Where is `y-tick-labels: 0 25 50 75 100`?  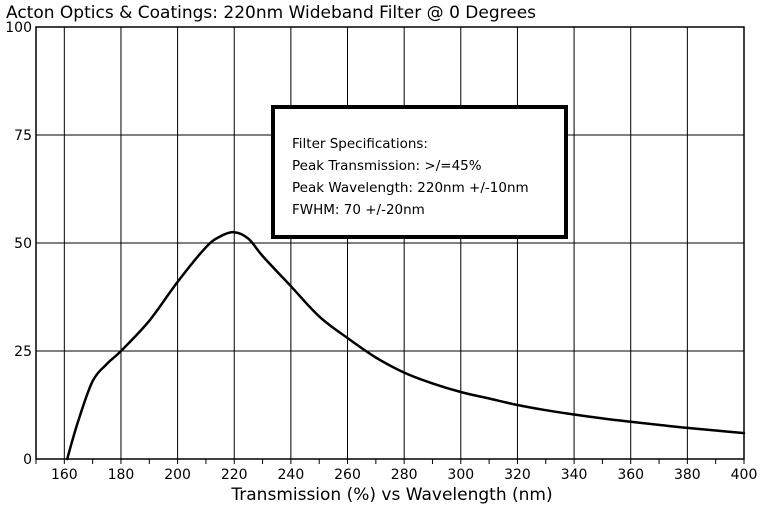 y-tick-labels: 0 25 50 75 100 is located at coordinates (18, 244).